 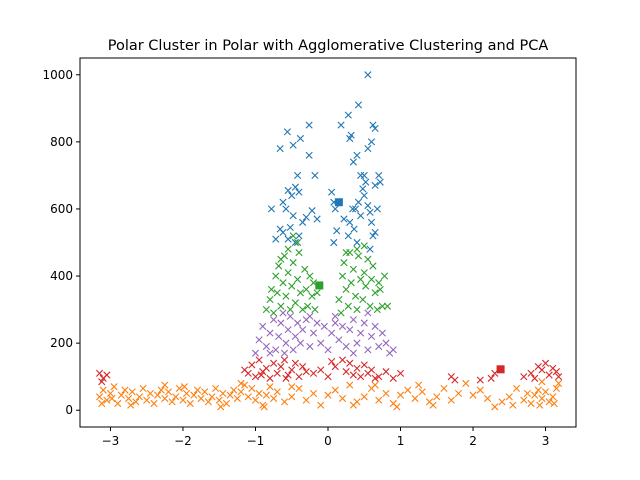 I want to click on x-tick-label: −2, so click(x=183, y=441).